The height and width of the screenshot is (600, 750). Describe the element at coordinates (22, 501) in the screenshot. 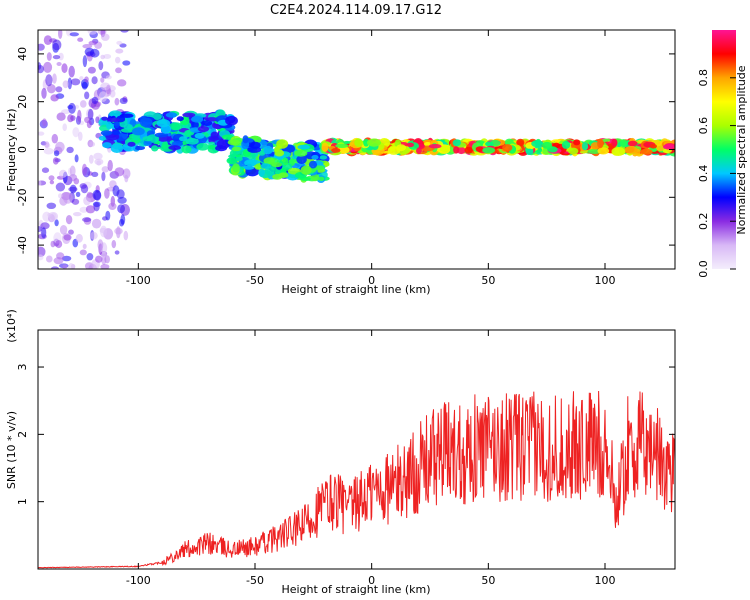

I see `y-tick-label: 1` at that location.